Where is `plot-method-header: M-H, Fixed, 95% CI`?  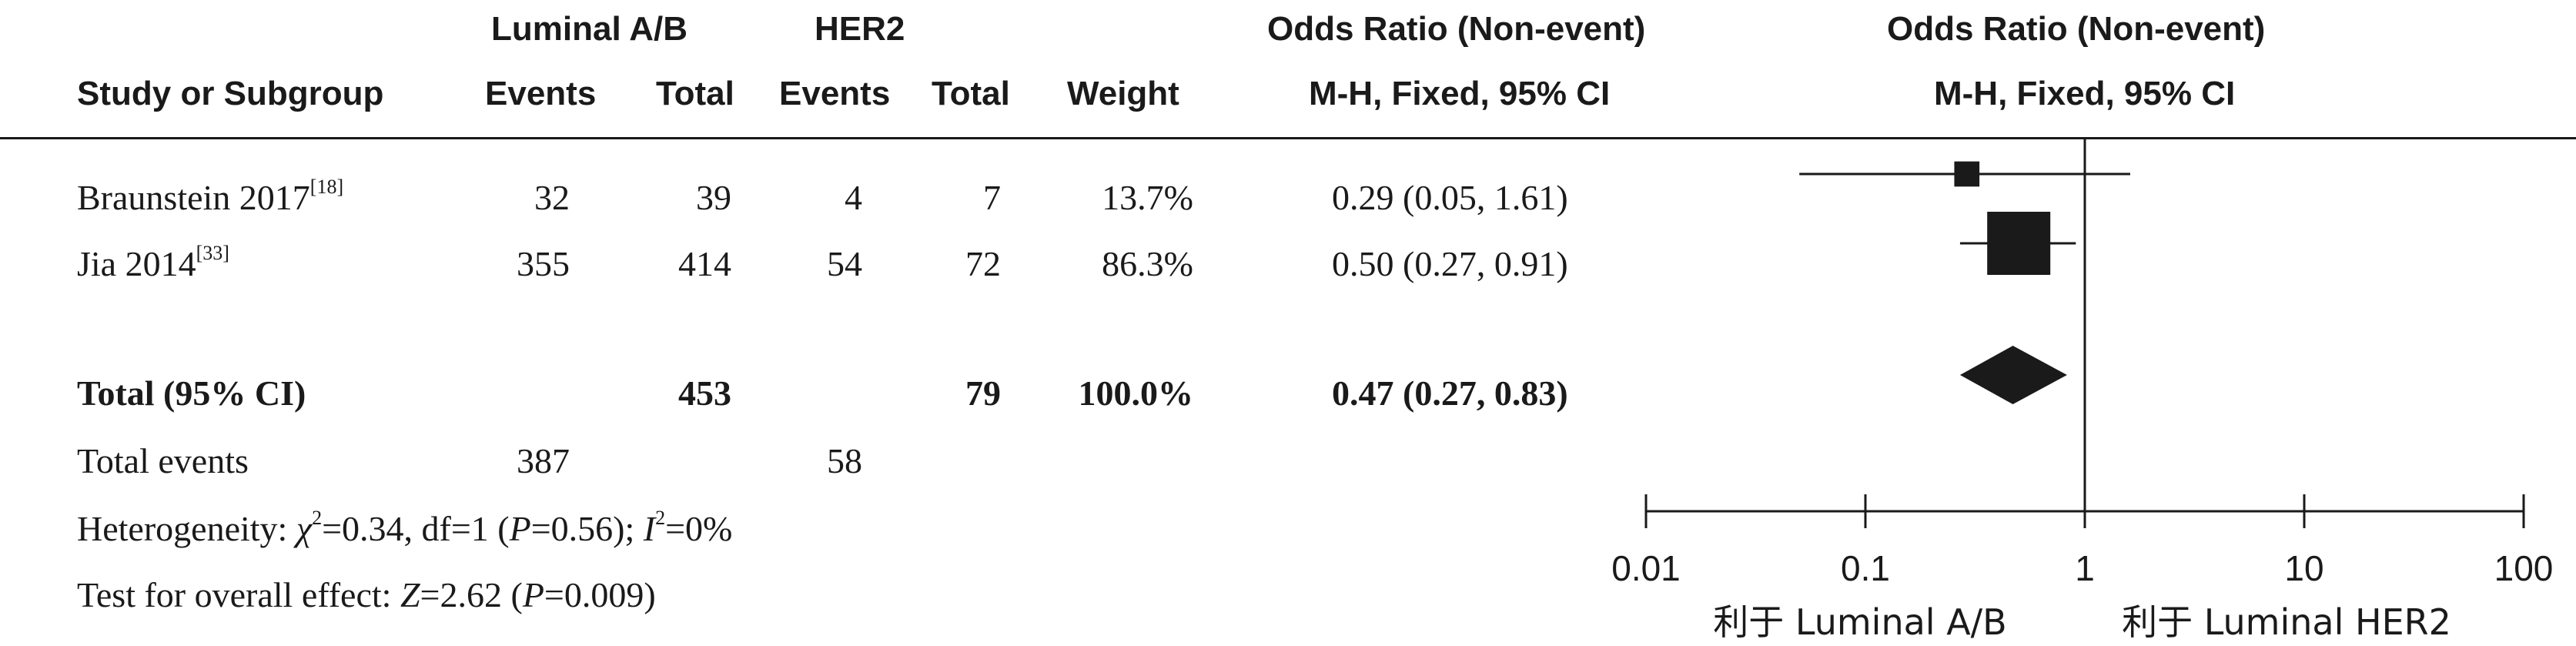 plot-method-header: M-H, Fixed, 95% CI is located at coordinates (2085, 93).